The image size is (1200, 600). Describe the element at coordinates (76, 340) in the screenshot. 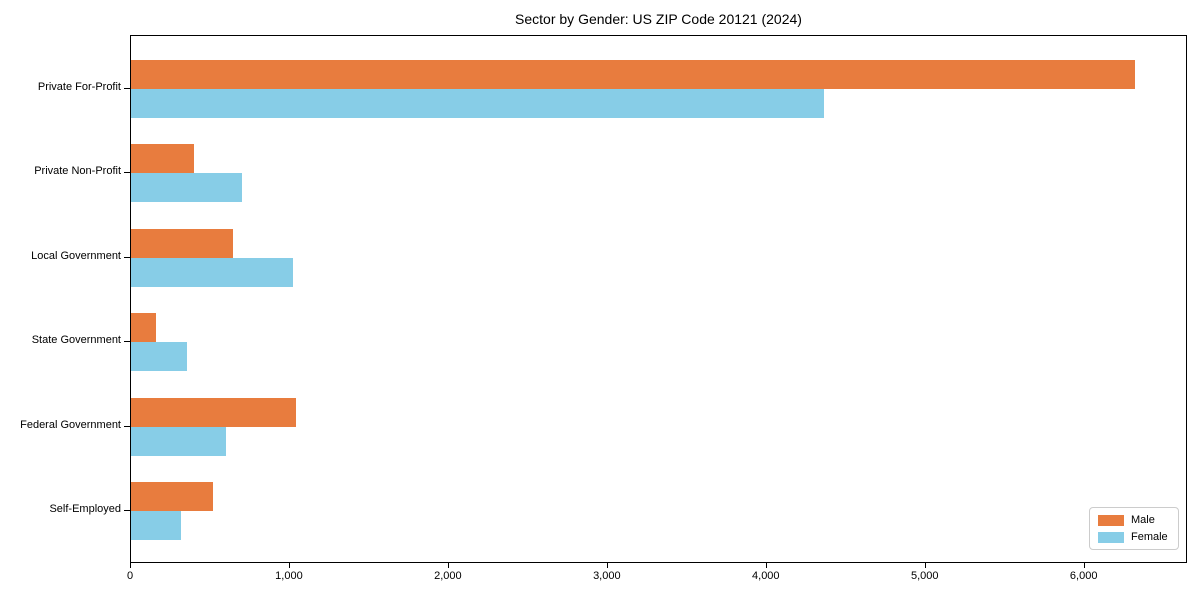

I see `y-tick-label-state-government: State Government` at that location.